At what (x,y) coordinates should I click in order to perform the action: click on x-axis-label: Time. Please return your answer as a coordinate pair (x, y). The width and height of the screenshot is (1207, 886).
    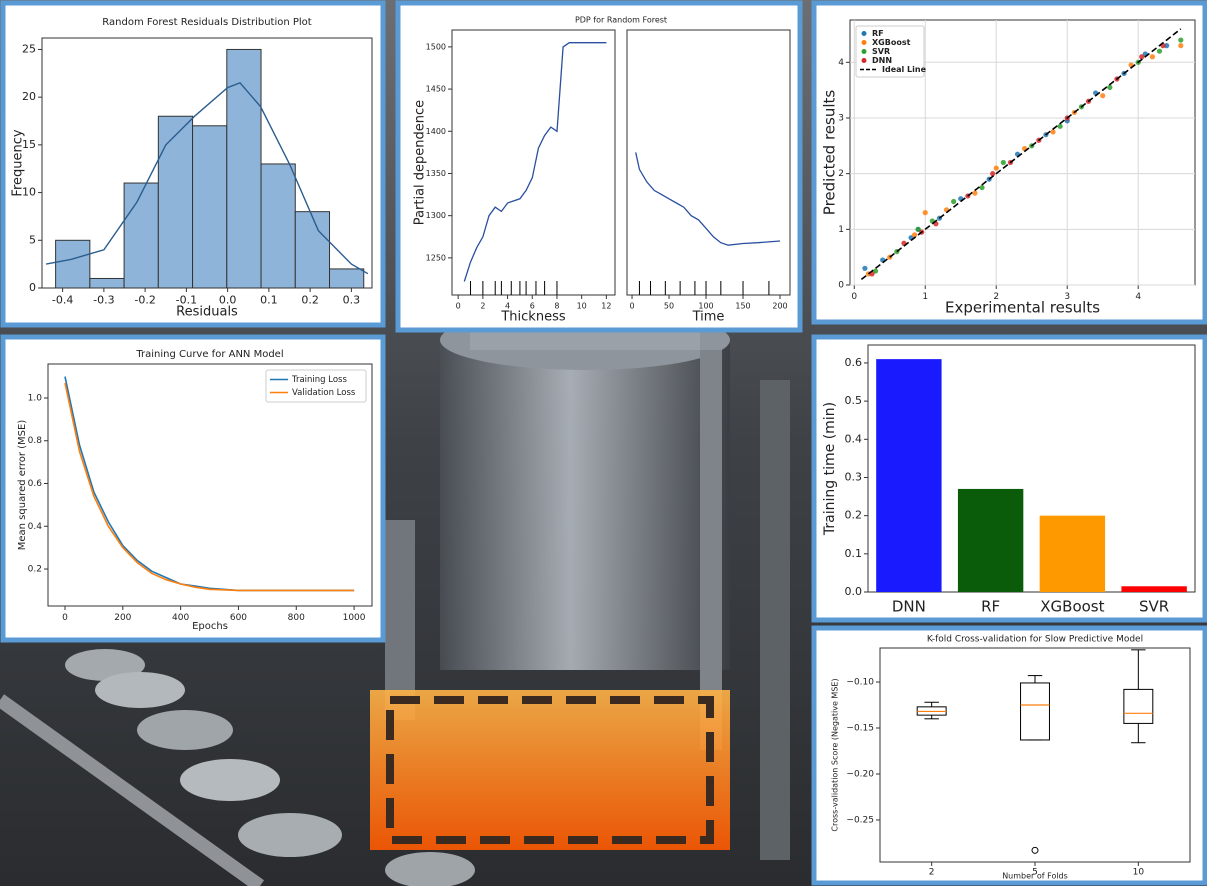
    Looking at the image, I should click on (708, 317).